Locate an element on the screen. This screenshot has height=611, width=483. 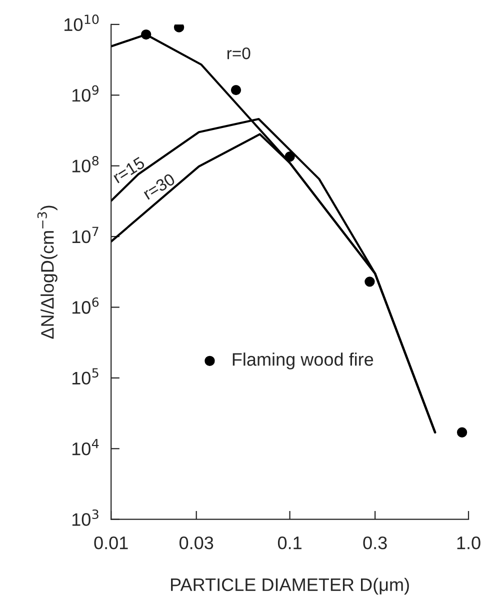
x-tick-label: 1.0 is located at coordinates (468, 543).